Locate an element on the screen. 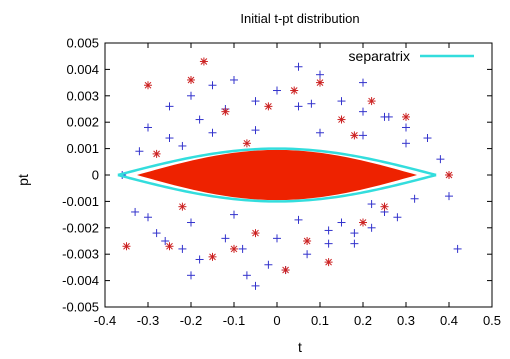 The width and height of the screenshot is (510, 359). separatrix-layer is located at coordinates (277, 175).